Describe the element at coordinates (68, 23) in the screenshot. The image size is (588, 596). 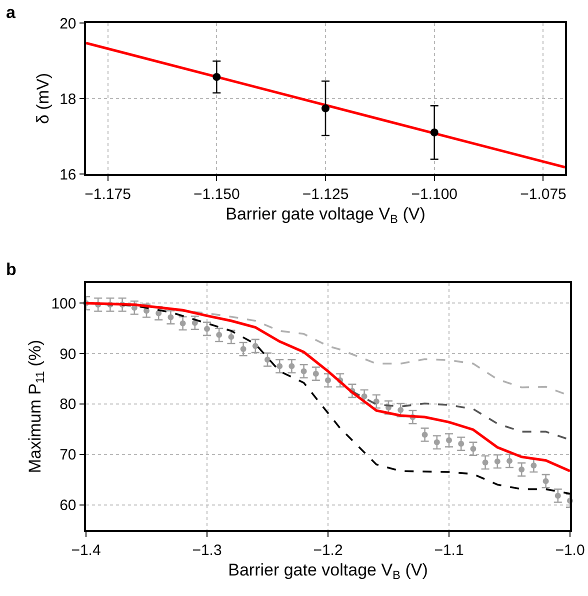
I see `y-tick-label: 20` at that location.